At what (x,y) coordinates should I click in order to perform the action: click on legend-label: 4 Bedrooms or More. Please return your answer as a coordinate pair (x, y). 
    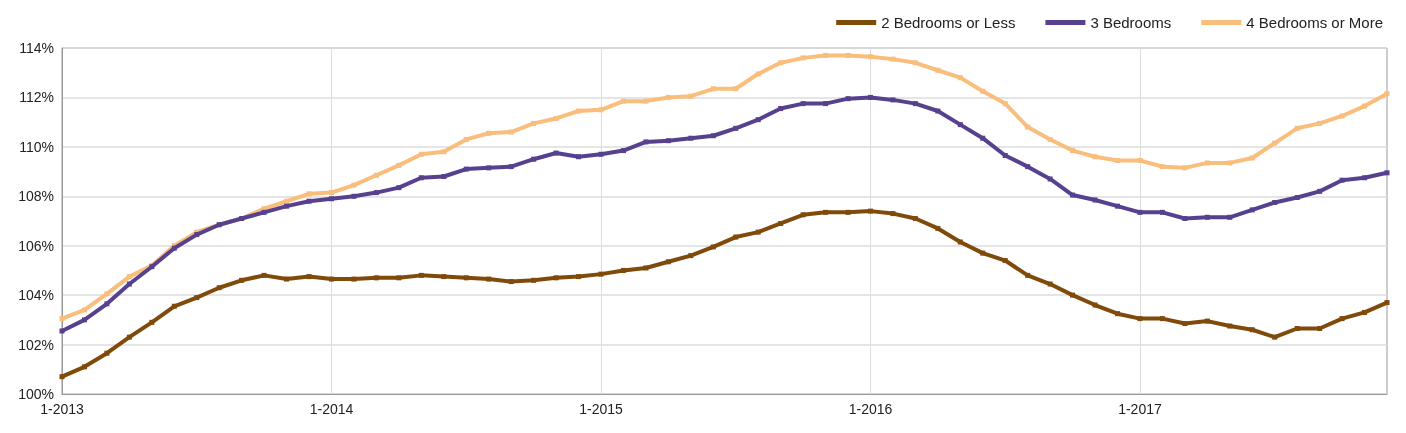
    Looking at the image, I should click on (1315, 22).